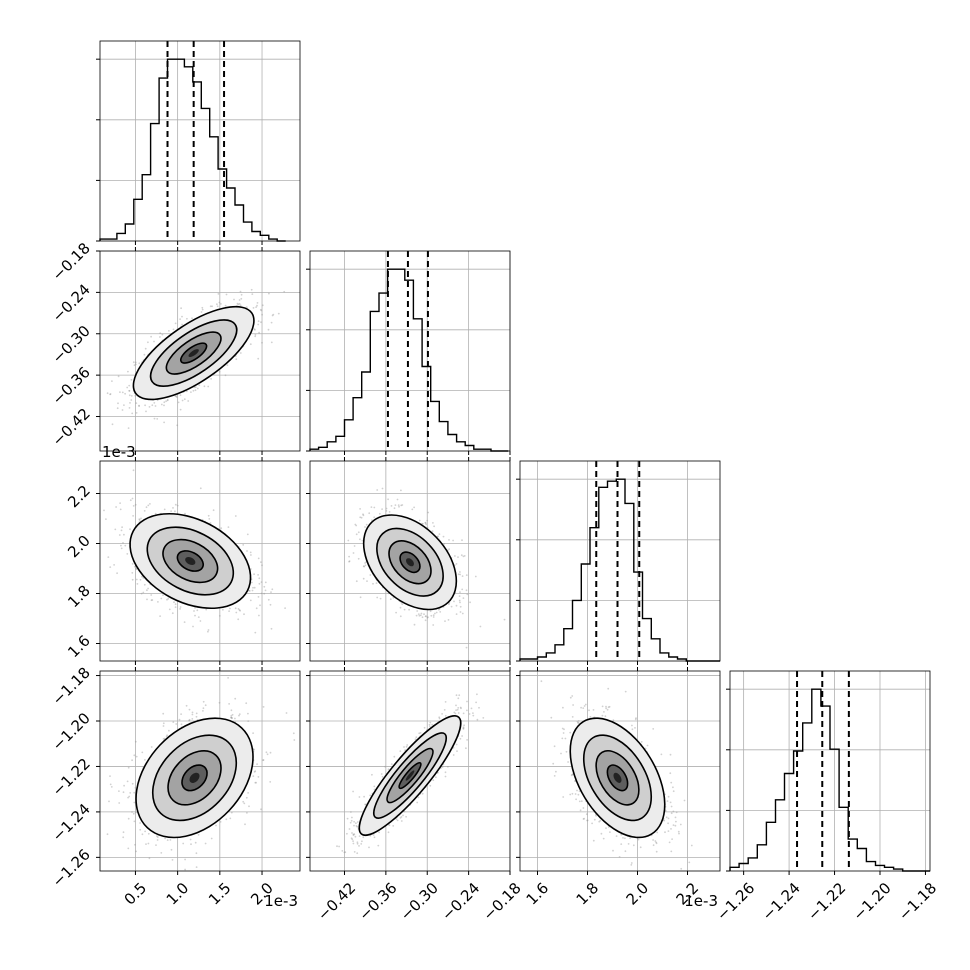  I want to click on panel-frame, so click(410, 561).